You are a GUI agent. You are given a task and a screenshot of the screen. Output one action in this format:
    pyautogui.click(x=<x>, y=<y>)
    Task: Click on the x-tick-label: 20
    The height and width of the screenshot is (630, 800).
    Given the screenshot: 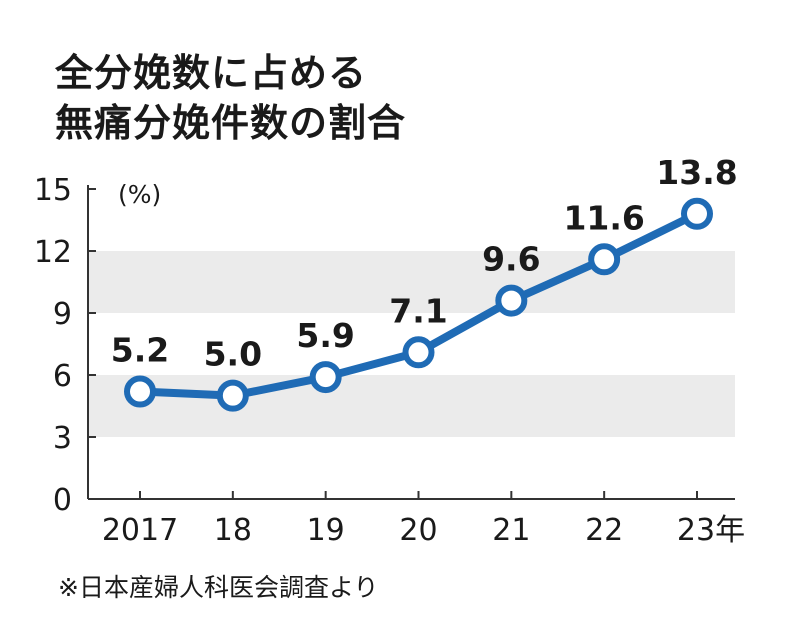 What is the action you would take?
    pyautogui.click(x=418, y=530)
    